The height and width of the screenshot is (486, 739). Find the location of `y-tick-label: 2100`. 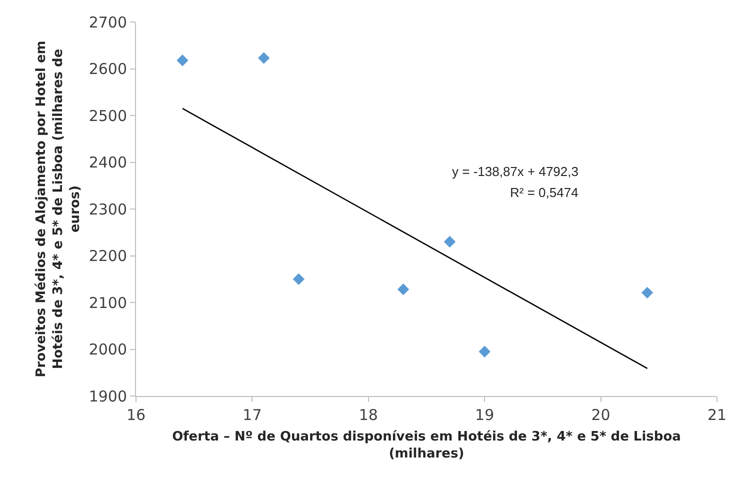

y-tick-label: 2100 is located at coordinates (107, 303).